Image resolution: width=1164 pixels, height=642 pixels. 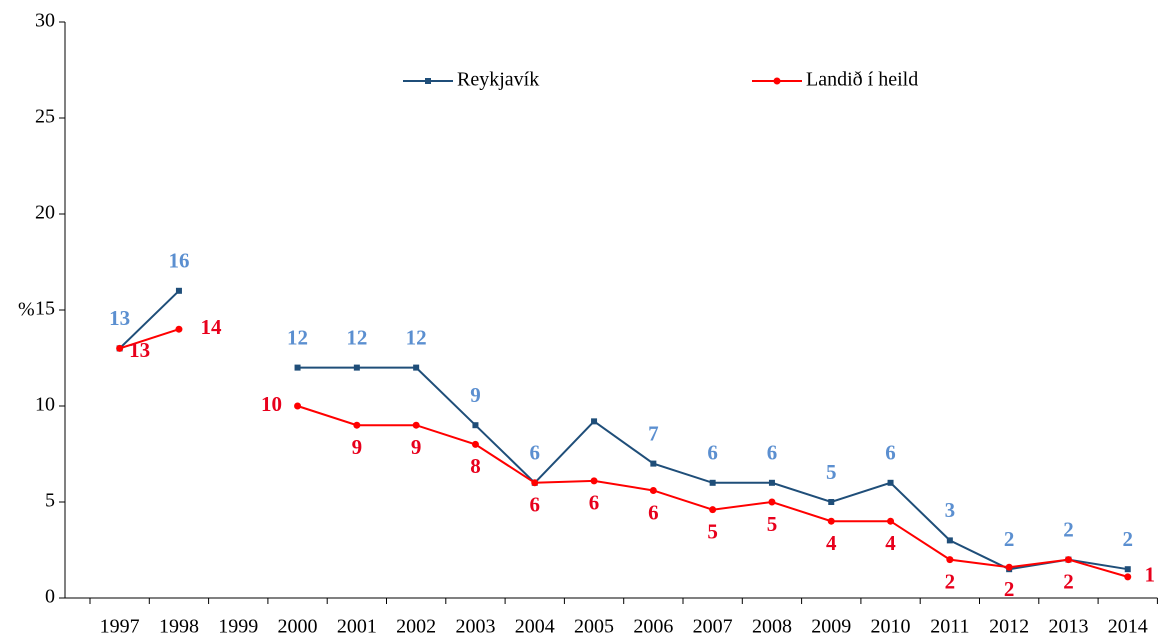 I want to click on x-tick-label: 1999, so click(x=238, y=627).